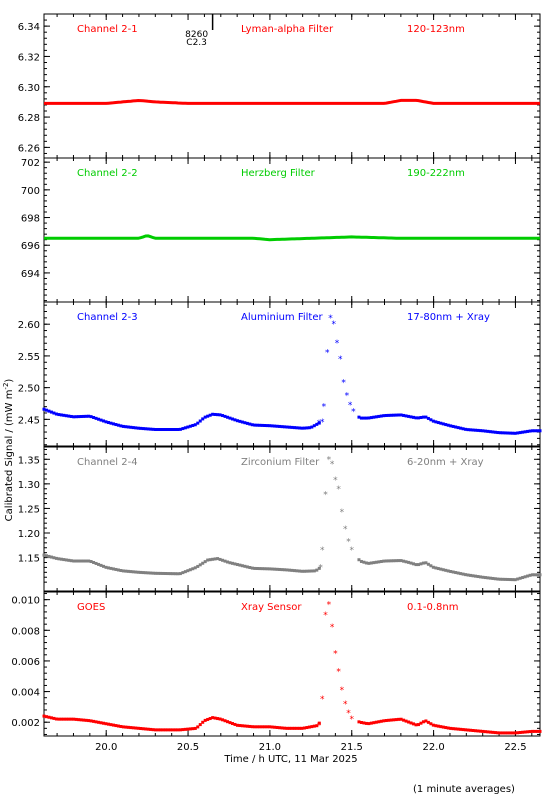 The image size is (550, 800). What do you see at coordinates (6, 386) in the screenshot?
I see `y-axis-title-sup: -2` at bounding box center [6, 386].